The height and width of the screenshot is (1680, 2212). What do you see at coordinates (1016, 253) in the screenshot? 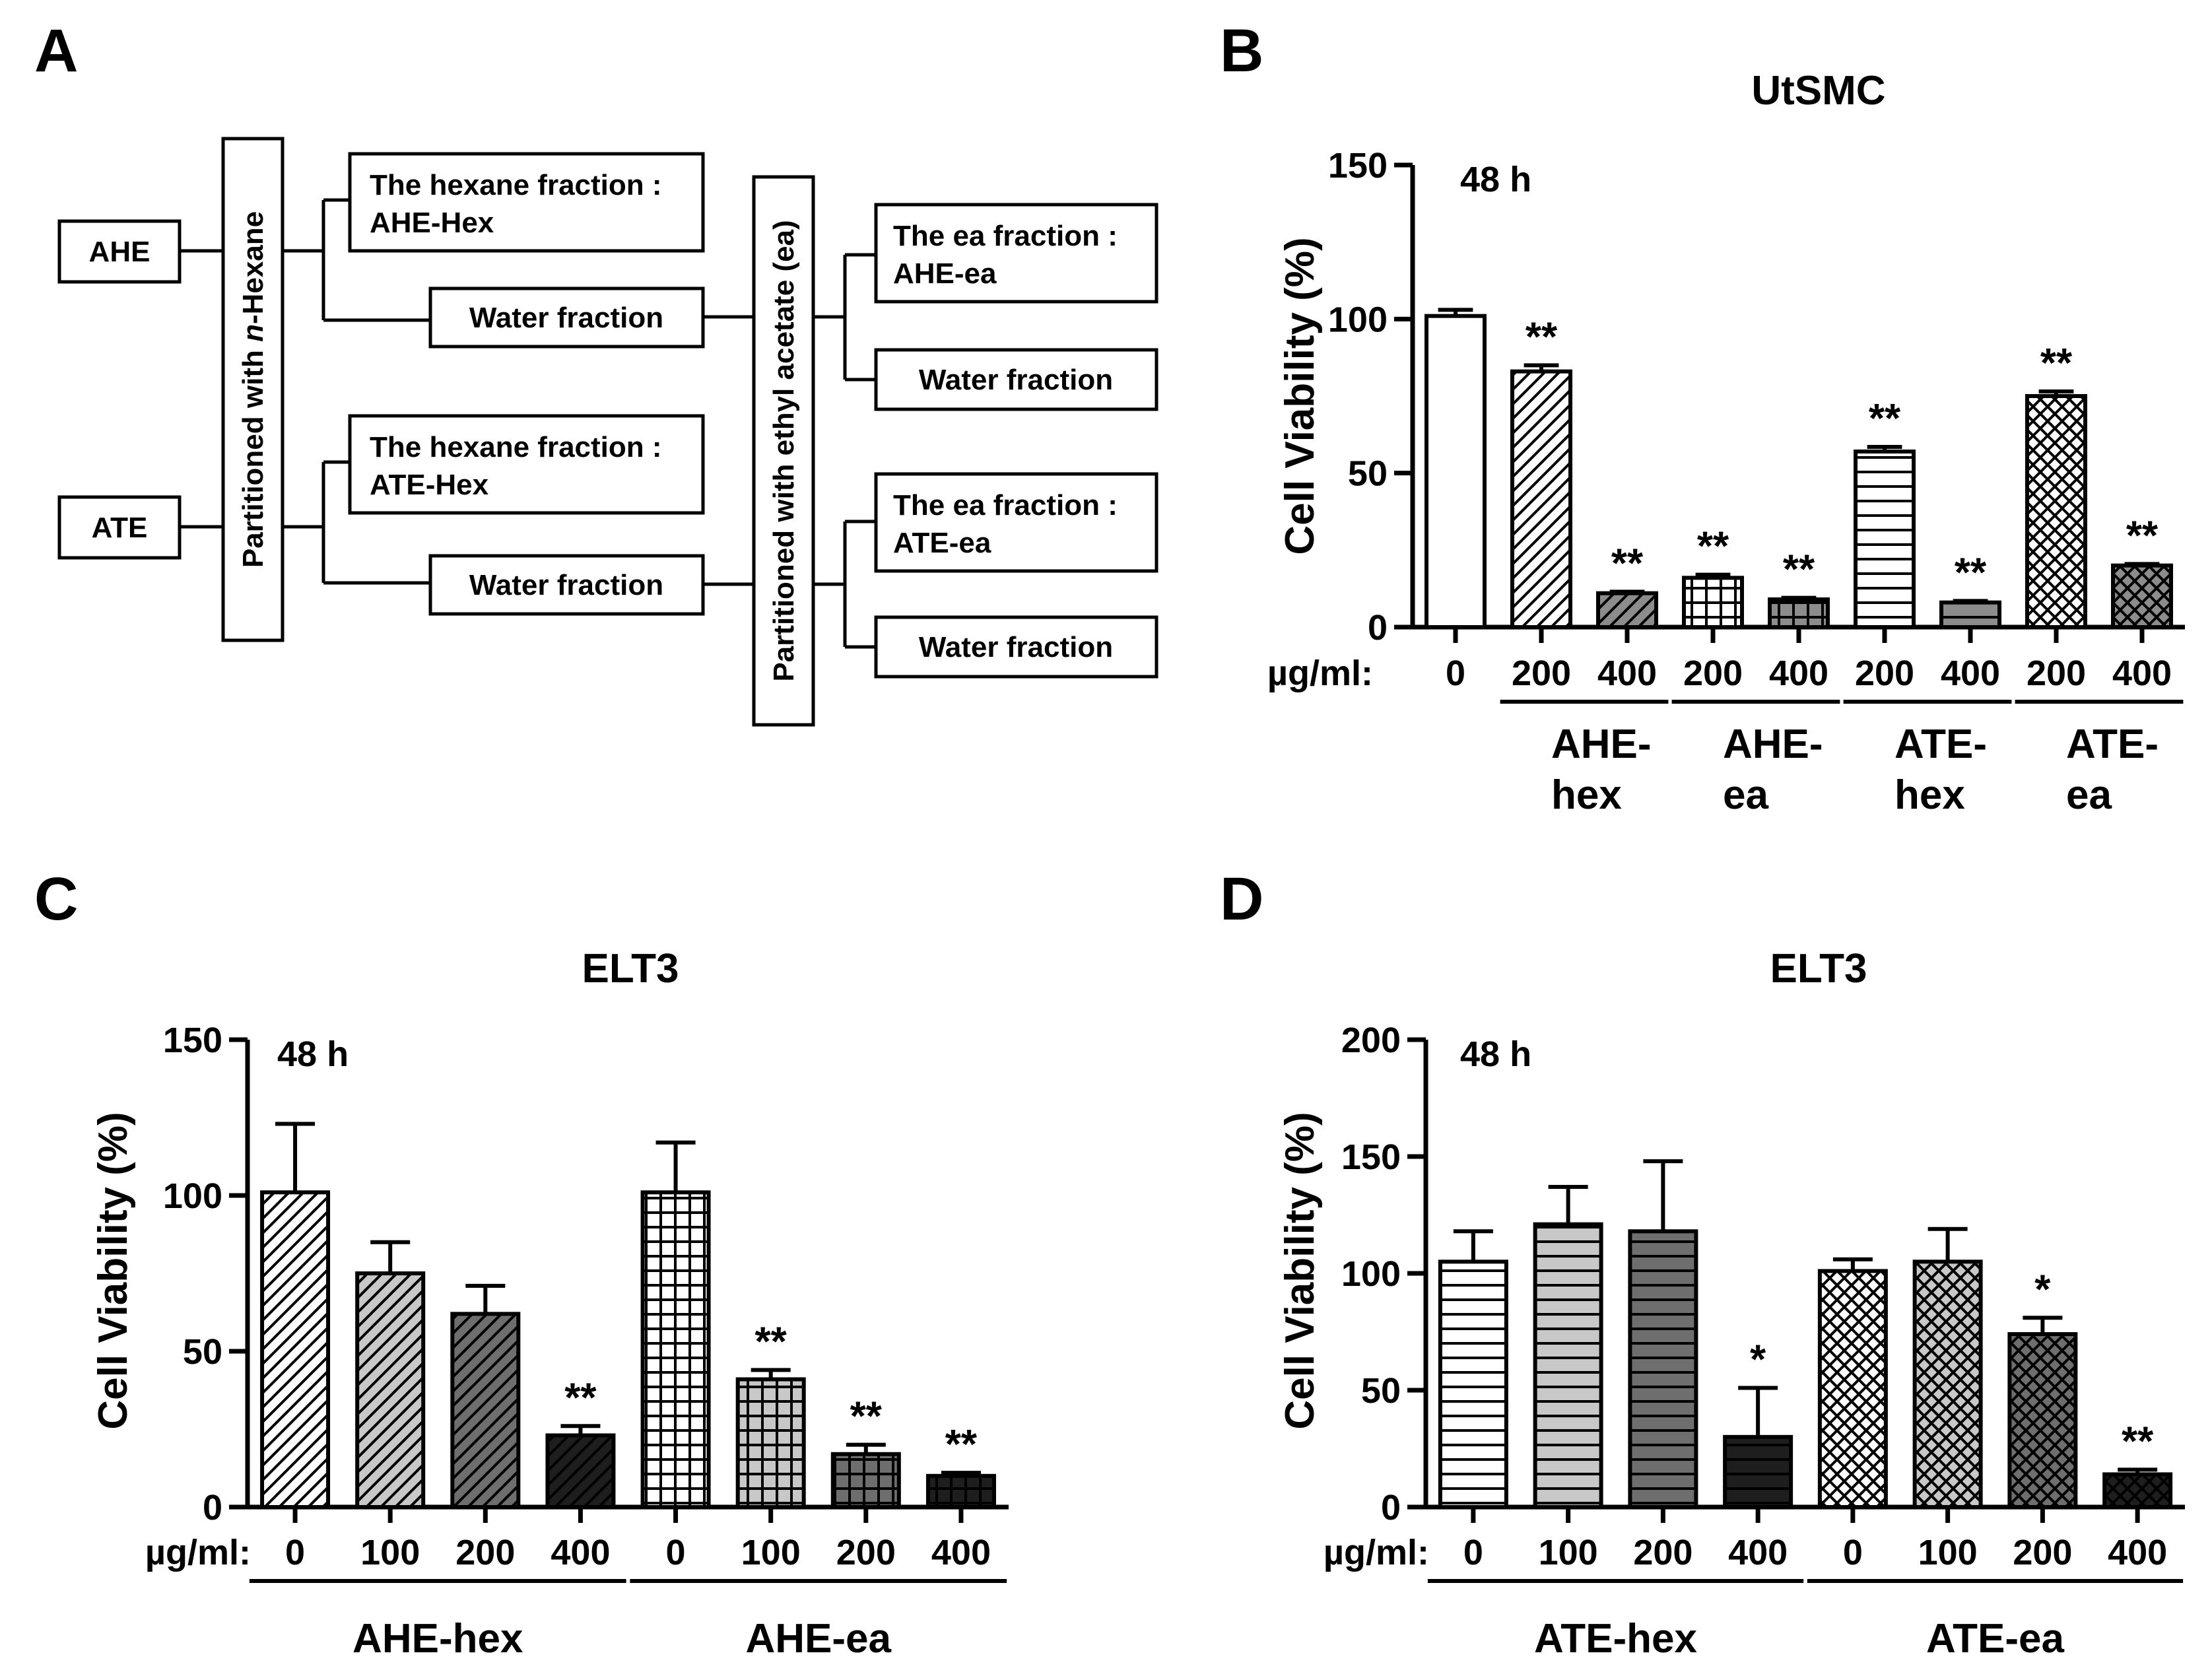
I see `ahe-ea-box` at bounding box center [1016, 253].